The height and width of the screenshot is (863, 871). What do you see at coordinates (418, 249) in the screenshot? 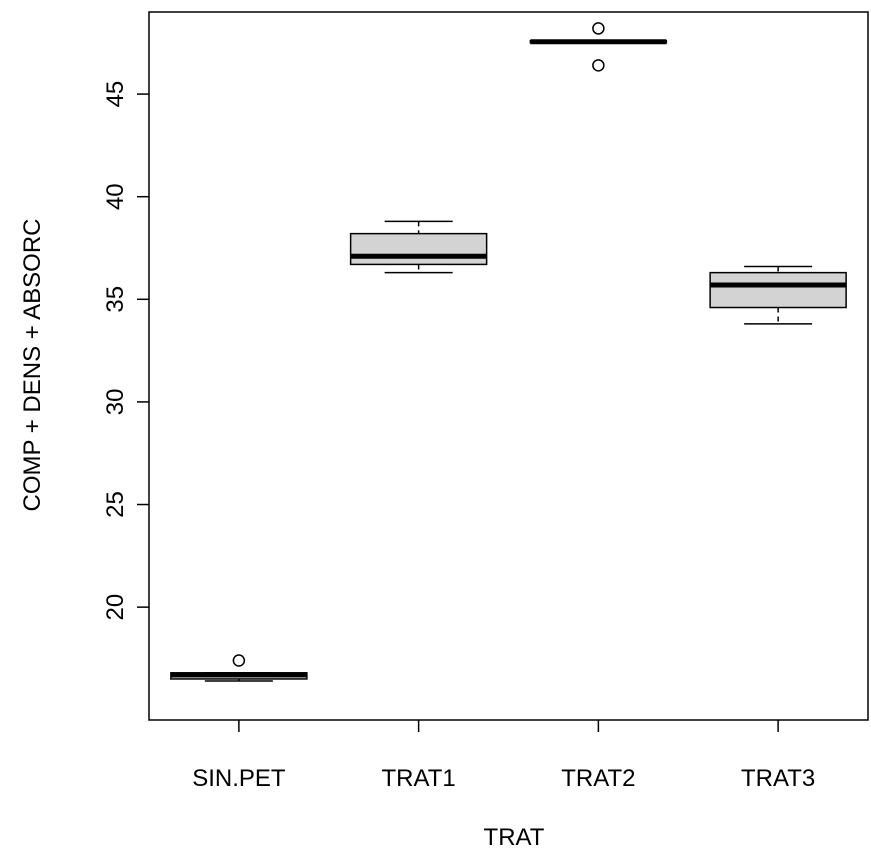
I see `box-trat1` at bounding box center [418, 249].